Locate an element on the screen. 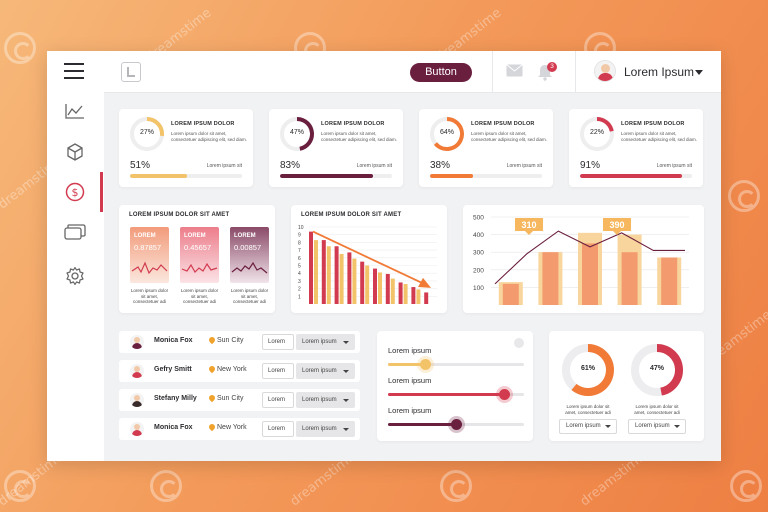 The height and width of the screenshot is (512, 768). dollar-icon: $ is located at coordinates (75, 192).